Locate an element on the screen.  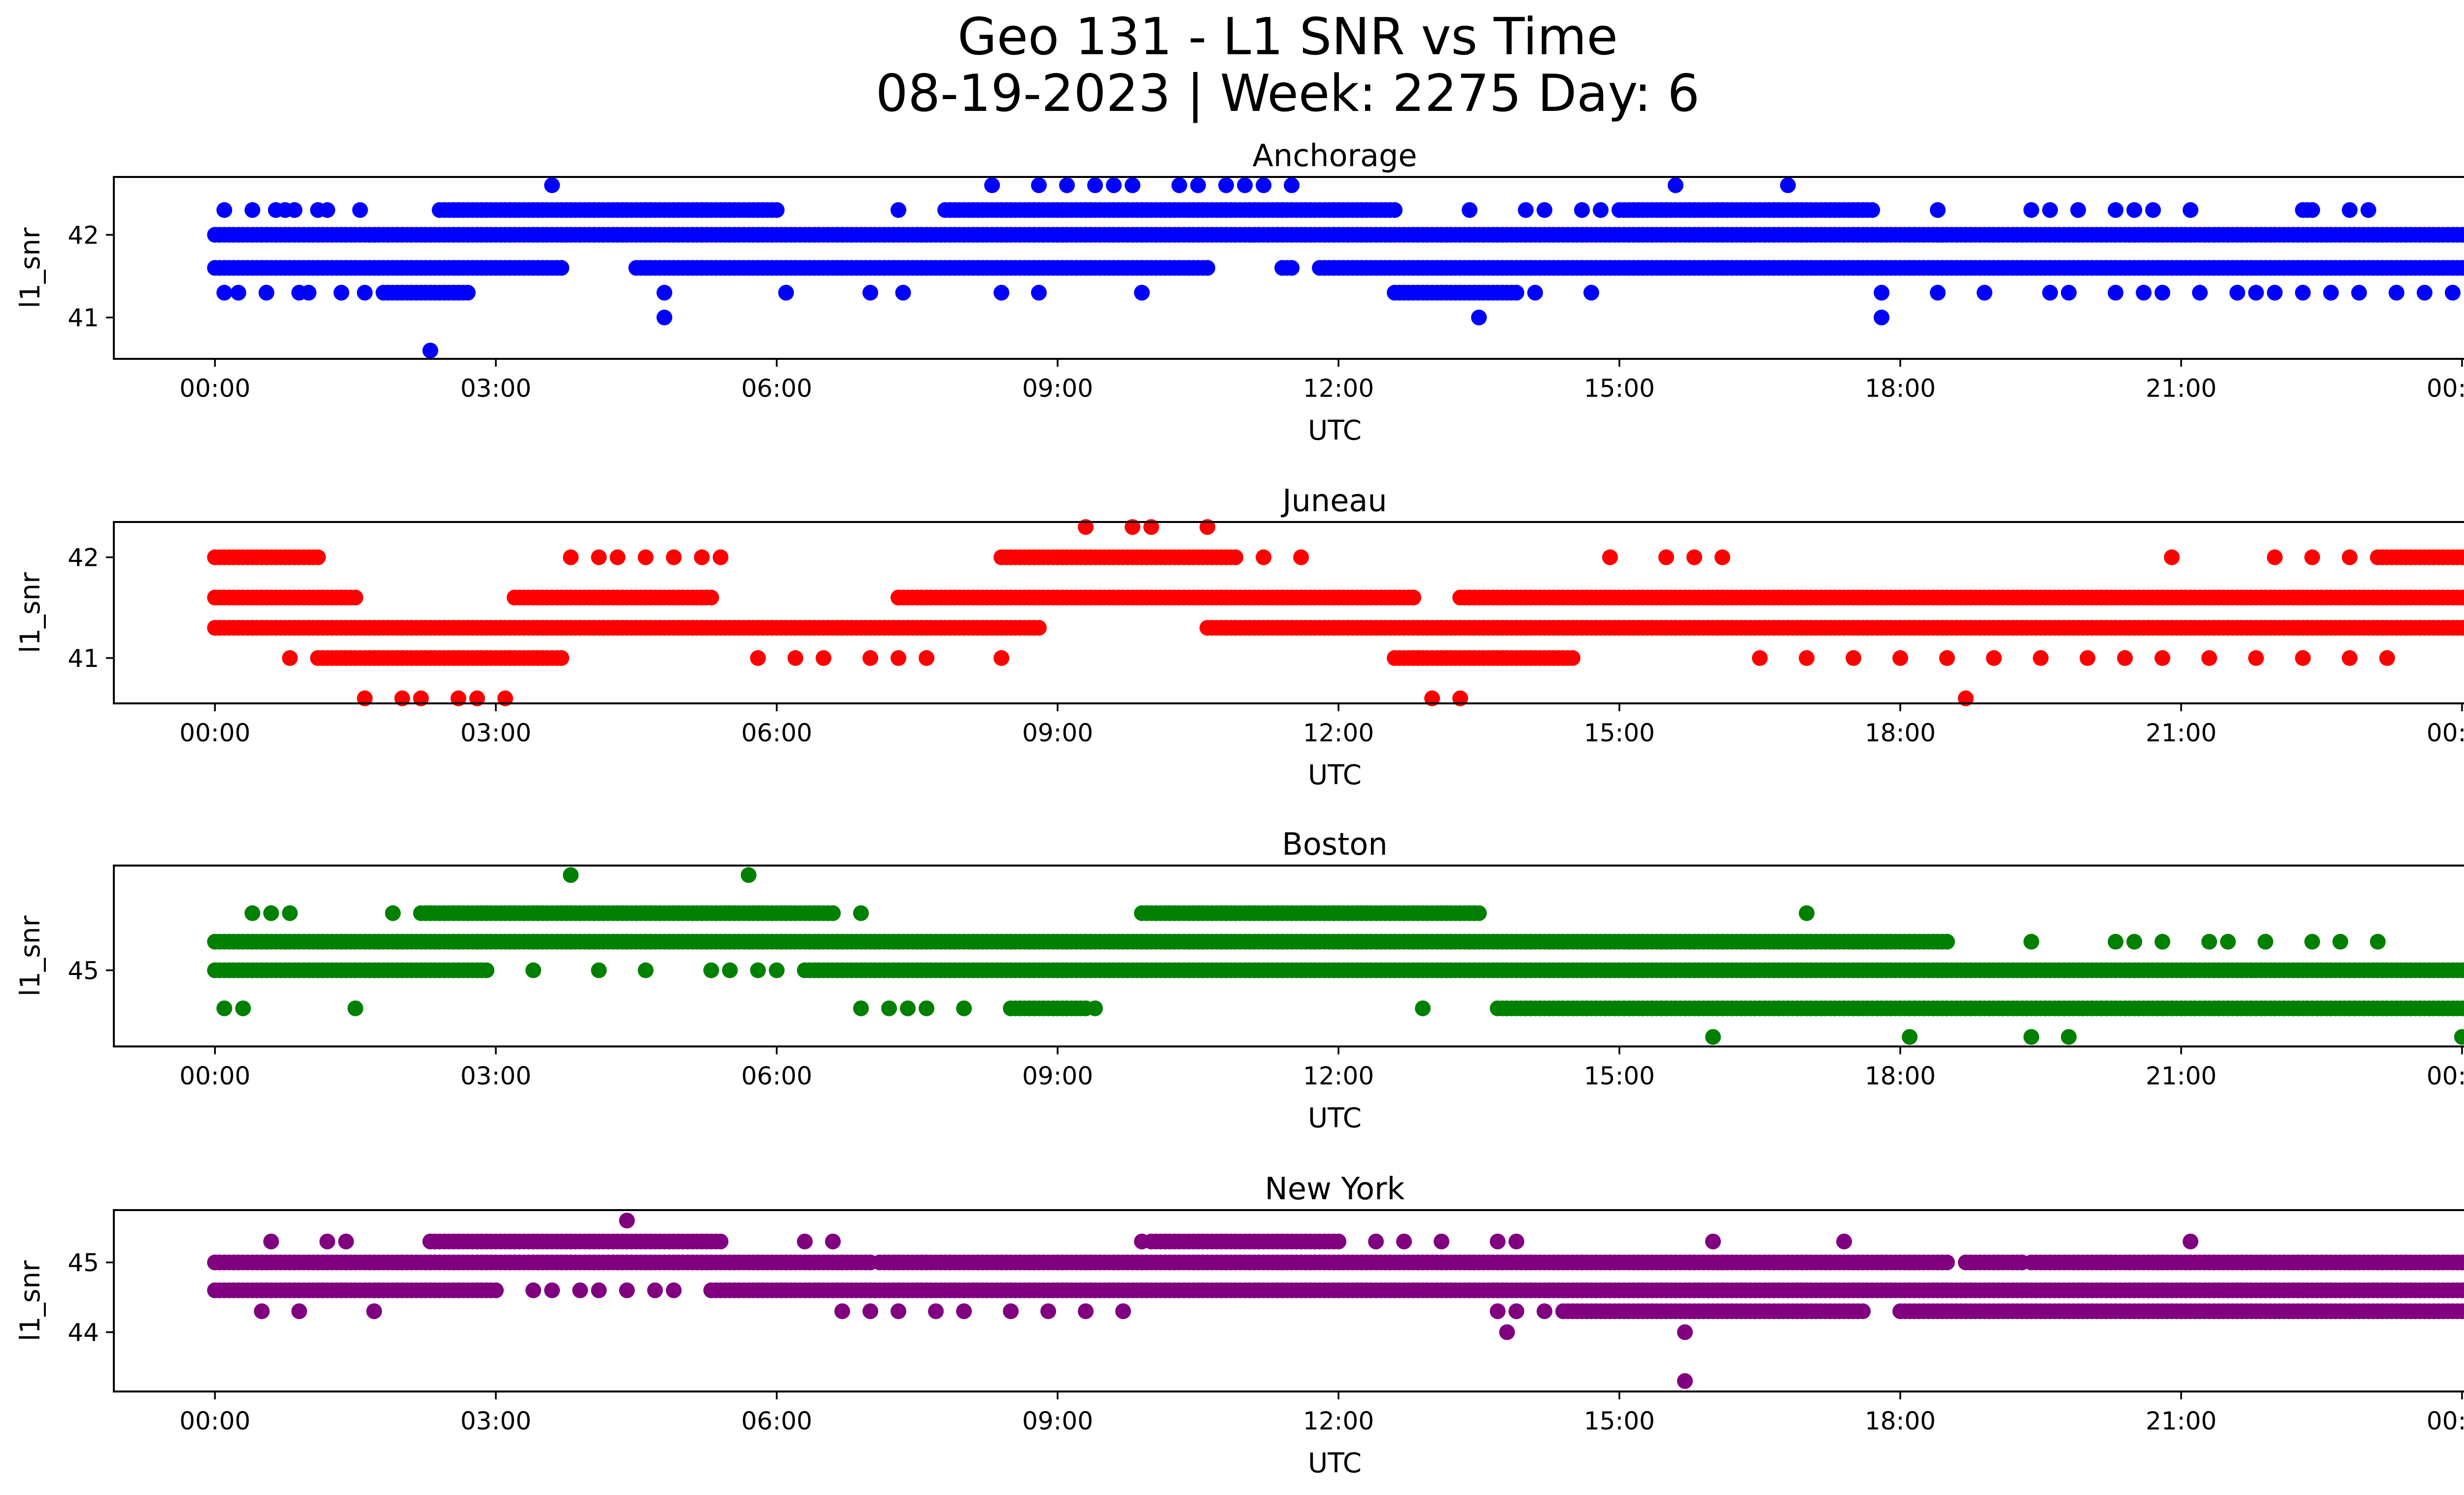
x-tick-label: 06:00 is located at coordinates (776, 1076).